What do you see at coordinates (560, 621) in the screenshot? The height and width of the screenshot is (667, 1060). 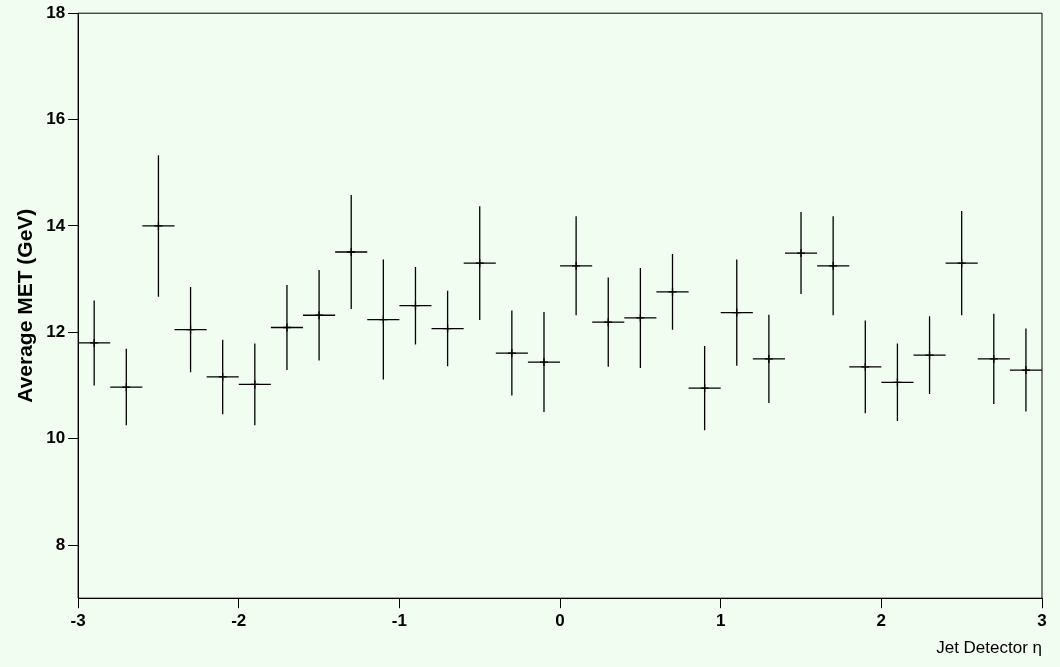 I see `x-tick-label: 0` at bounding box center [560, 621].